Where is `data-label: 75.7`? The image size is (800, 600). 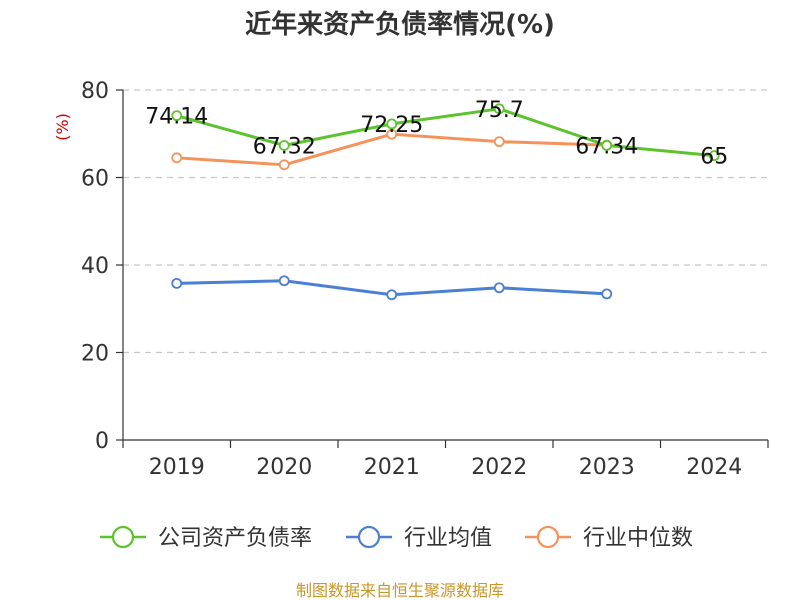 data-label: 75.7 is located at coordinates (499, 110).